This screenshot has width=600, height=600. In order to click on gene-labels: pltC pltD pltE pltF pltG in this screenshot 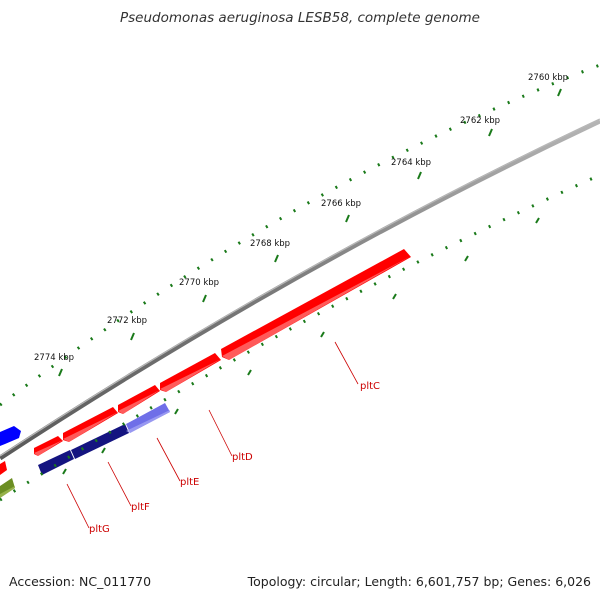, I will do `click(234, 458)`.